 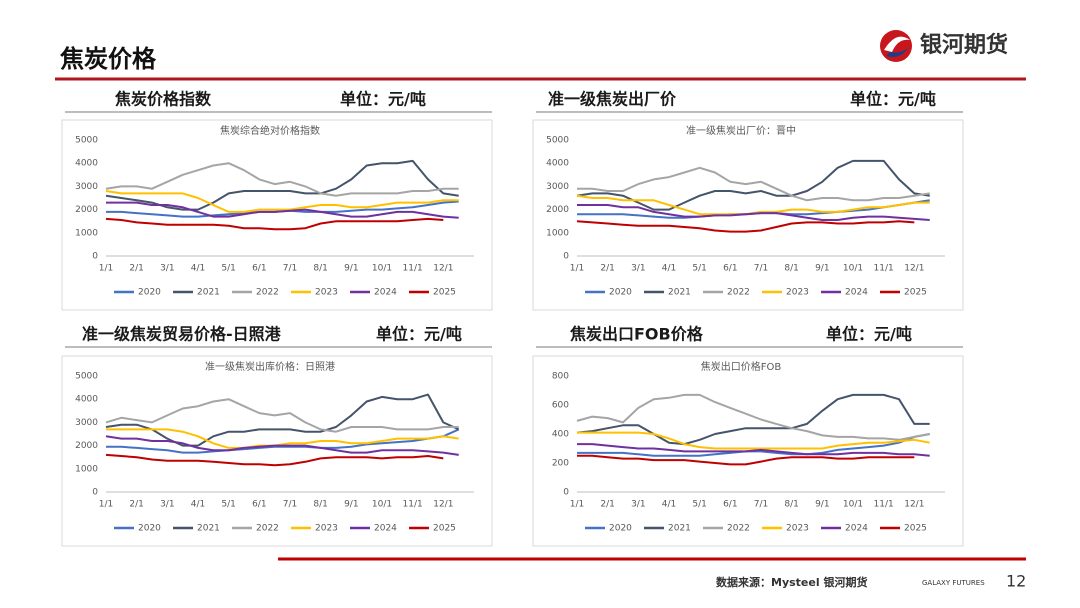 What do you see at coordinates (163, 99) in the screenshot?
I see `panel-title: 焦炭价格指数` at bounding box center [163, 99].